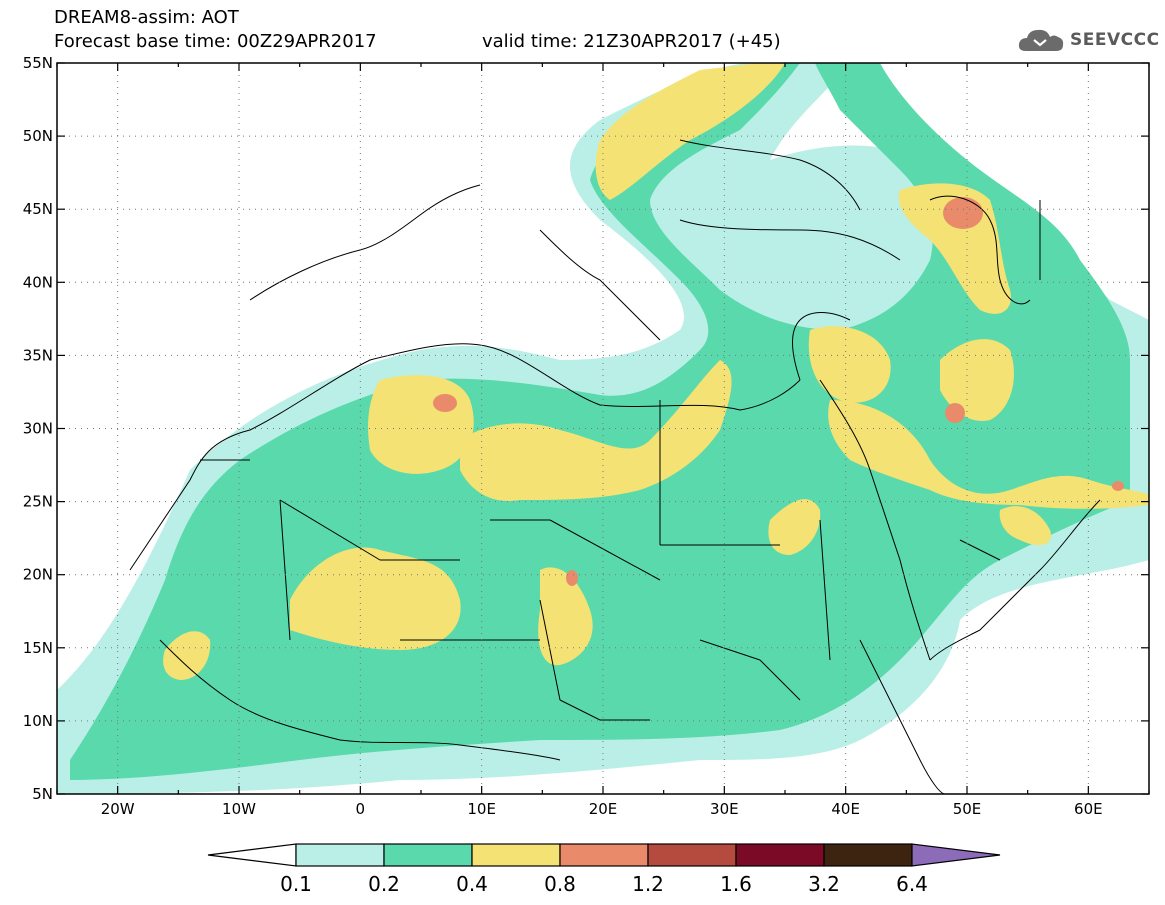 The image size is (1165, 905). What do you see at coordinates (252, 855) in the screenshot?
I see `colorbar-min-arrow` at bounding box center [252, 855].